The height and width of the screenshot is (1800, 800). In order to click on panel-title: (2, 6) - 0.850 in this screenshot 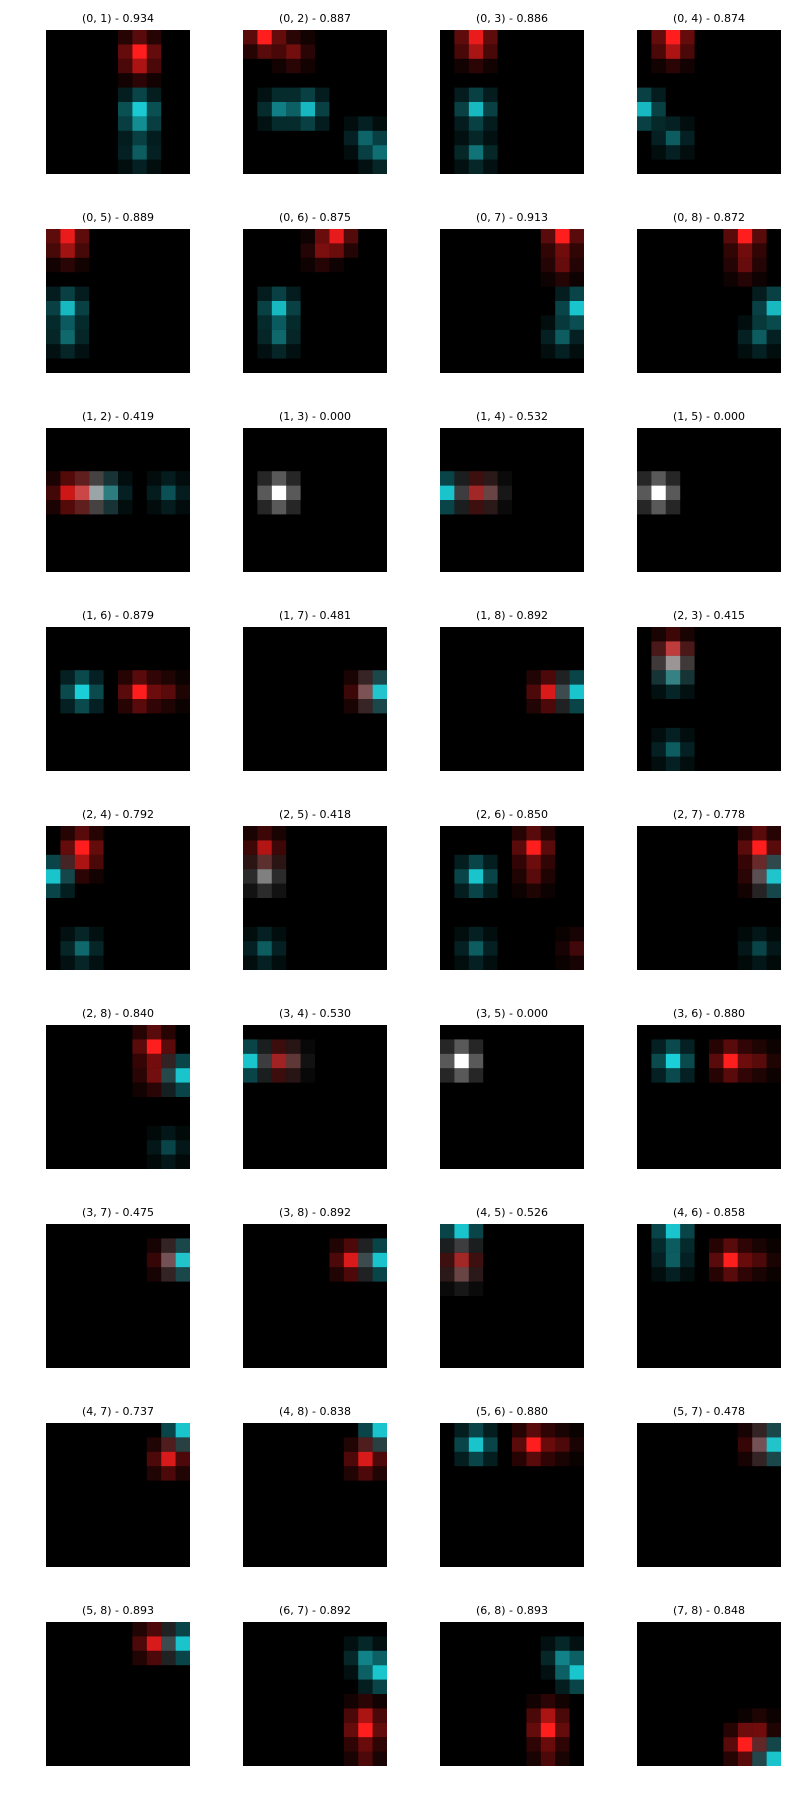, I will do `click(512, 814)`.